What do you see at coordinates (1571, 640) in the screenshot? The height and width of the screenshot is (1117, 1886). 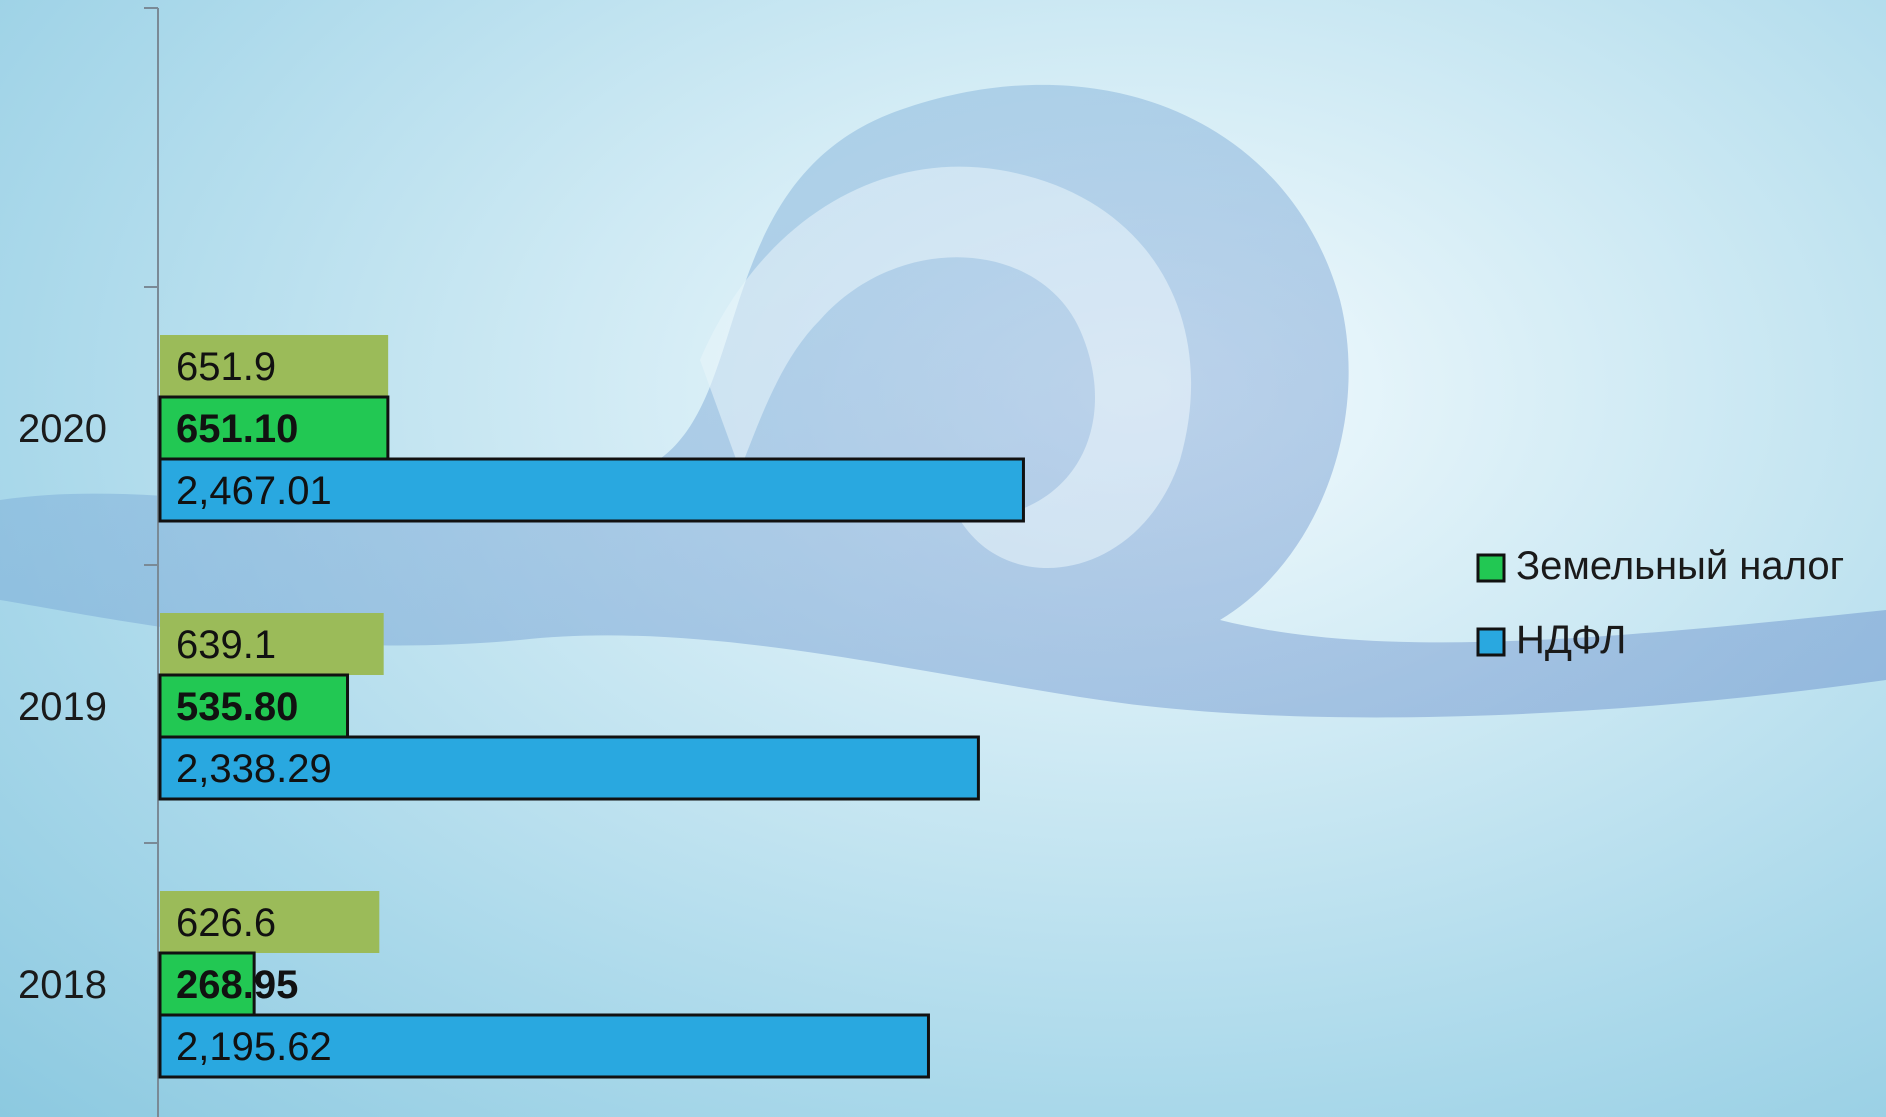 I see `legend-entry: НДФЛ` at bounding box center [1571, 640].